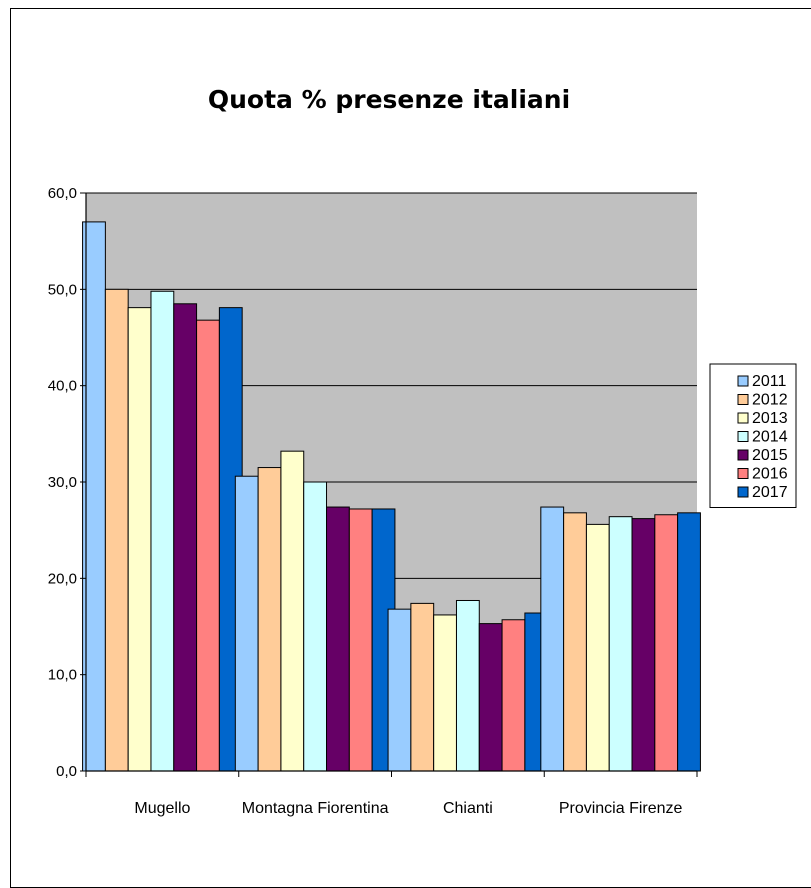 The image size is (811, 888). I want to click on legend-label: 2012, so click(770, 400).